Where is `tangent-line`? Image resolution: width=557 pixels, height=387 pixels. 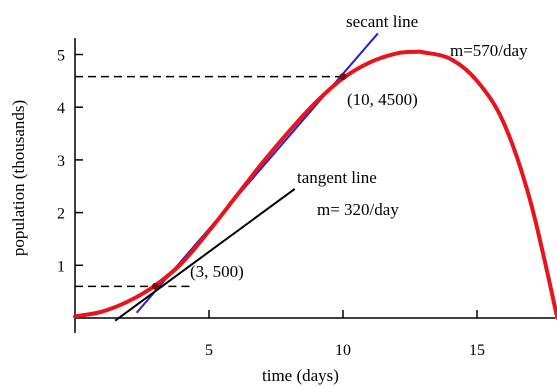
tangent-line is located at coordinates (205, 255).